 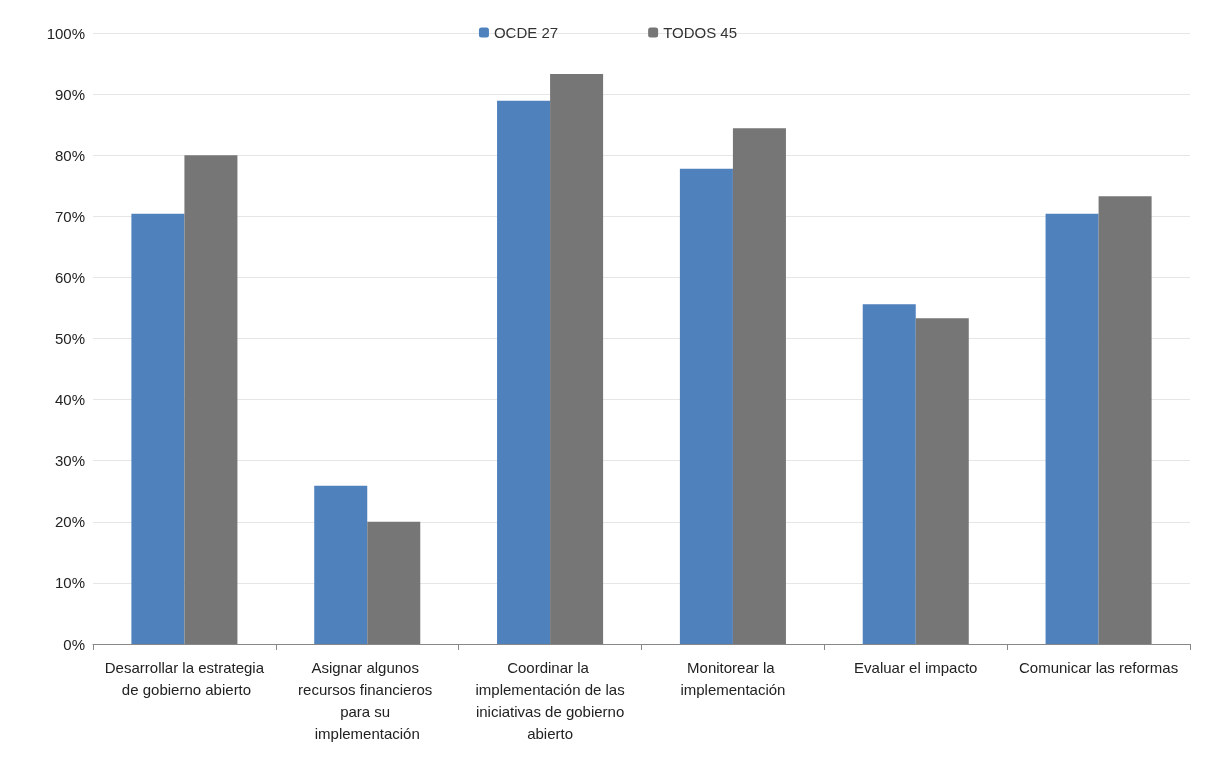 What do you see at coordinates (733, 678) in the screenshot?
I see `x-tick-label: Monitorear la implementación` at bounding box center [733, 678].